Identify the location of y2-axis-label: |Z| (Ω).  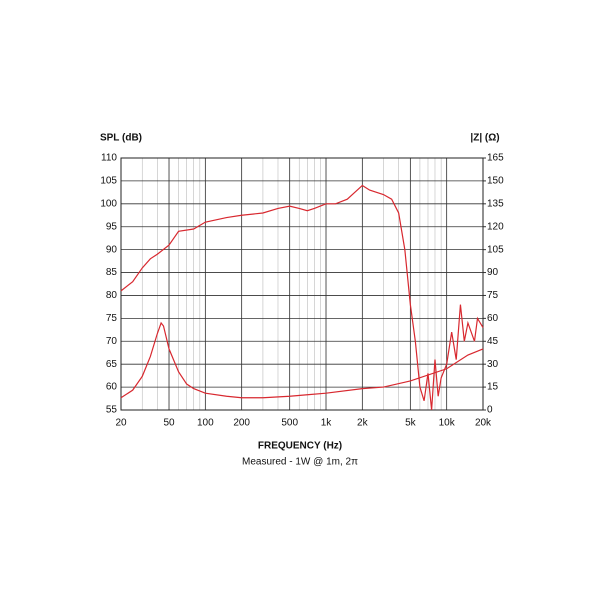
(484, 138).